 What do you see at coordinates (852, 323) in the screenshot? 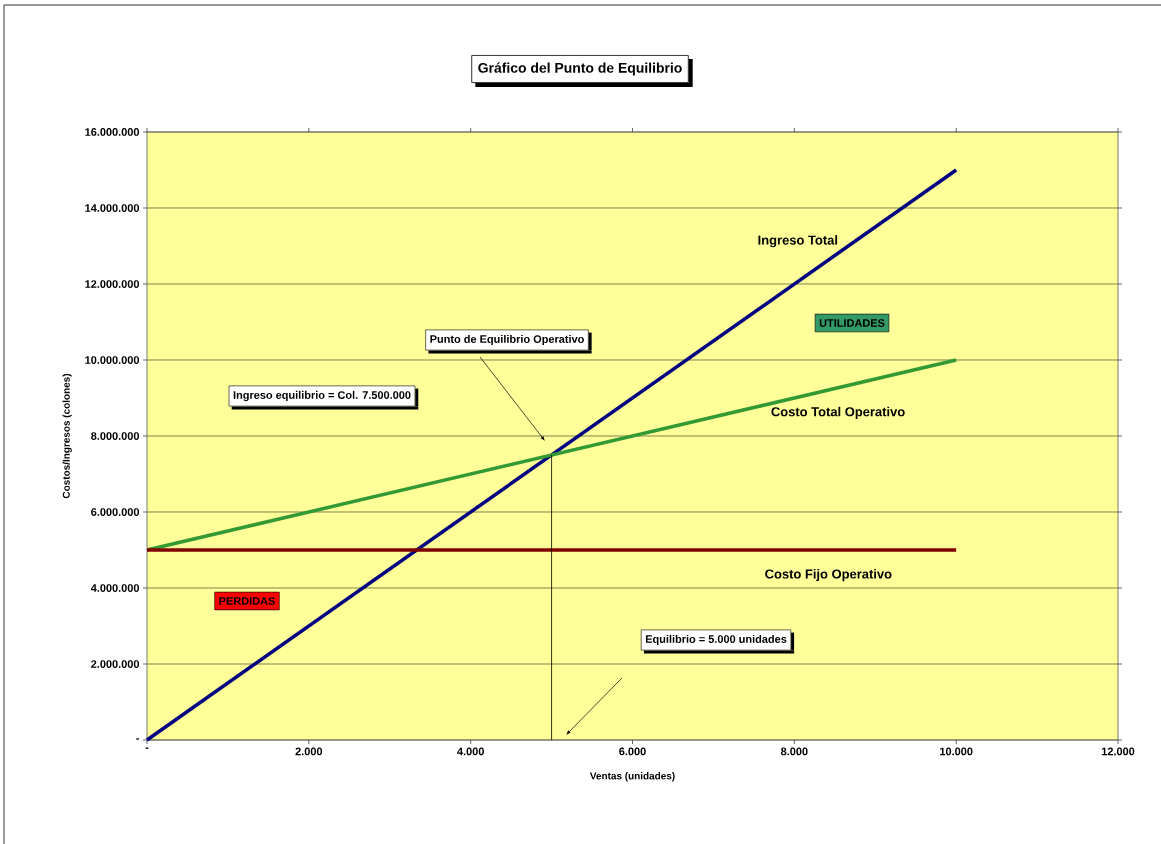
I see `annotation: UTILIDADES` at bounding box center [852, 323].